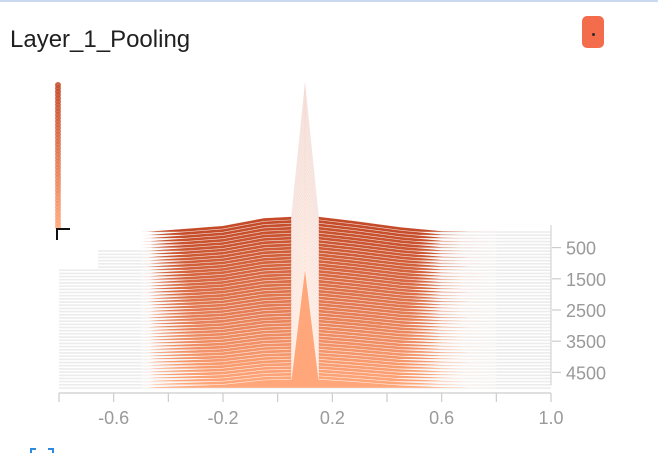 The width and height of the screenshot is (658, 454). What do you see at coordinates (329, 1) in the screenshot?
I see `card-top-border` at bounding box center [329, 1].